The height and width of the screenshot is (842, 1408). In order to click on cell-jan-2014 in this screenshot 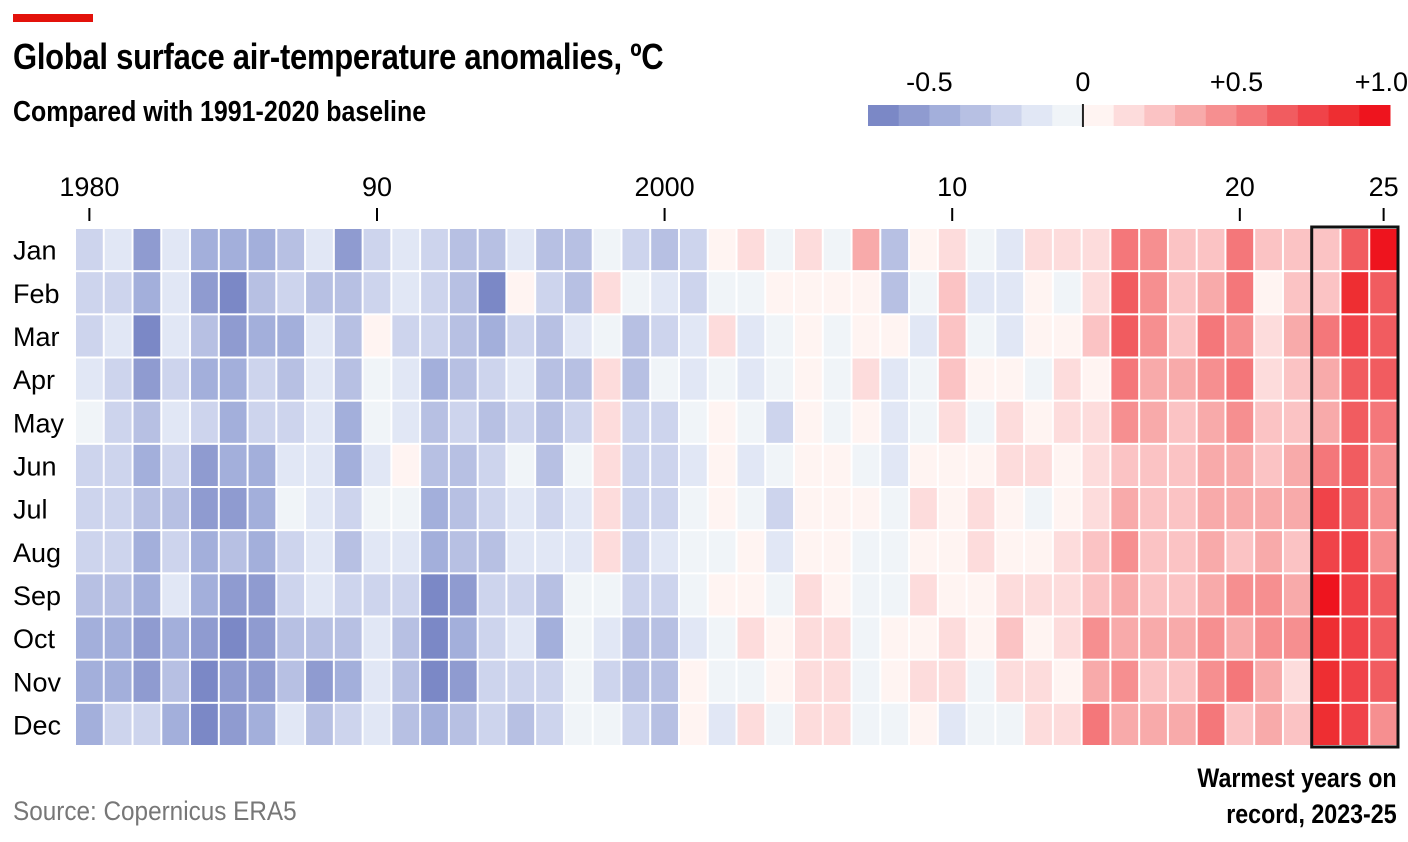, I will do `click(1067, 250)`.